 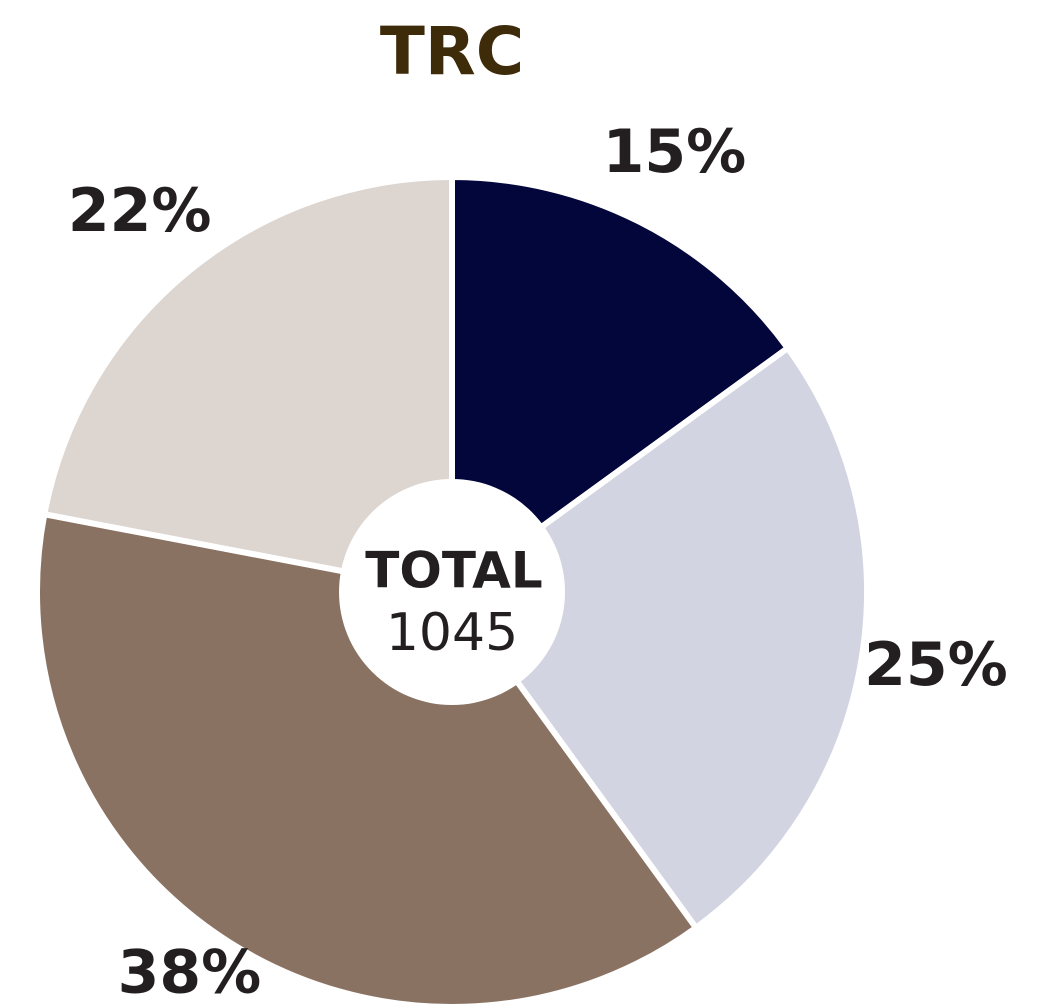 I want to click on center-hole, so click(x=452, y=592).